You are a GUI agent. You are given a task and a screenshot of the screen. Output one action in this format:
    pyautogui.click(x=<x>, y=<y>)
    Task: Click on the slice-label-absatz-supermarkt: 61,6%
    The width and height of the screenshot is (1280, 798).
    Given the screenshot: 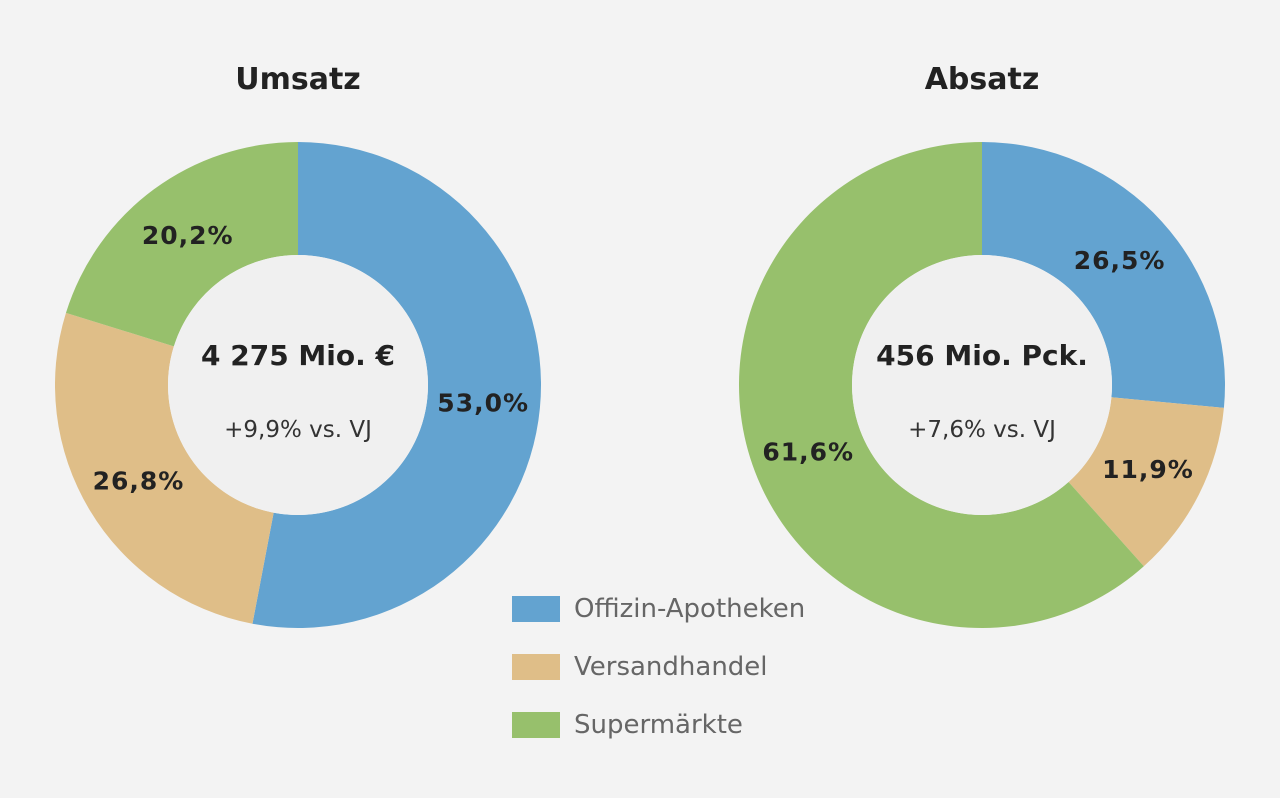 What is the action you would take?
    pyautogui.click(x=808, y=451)
    